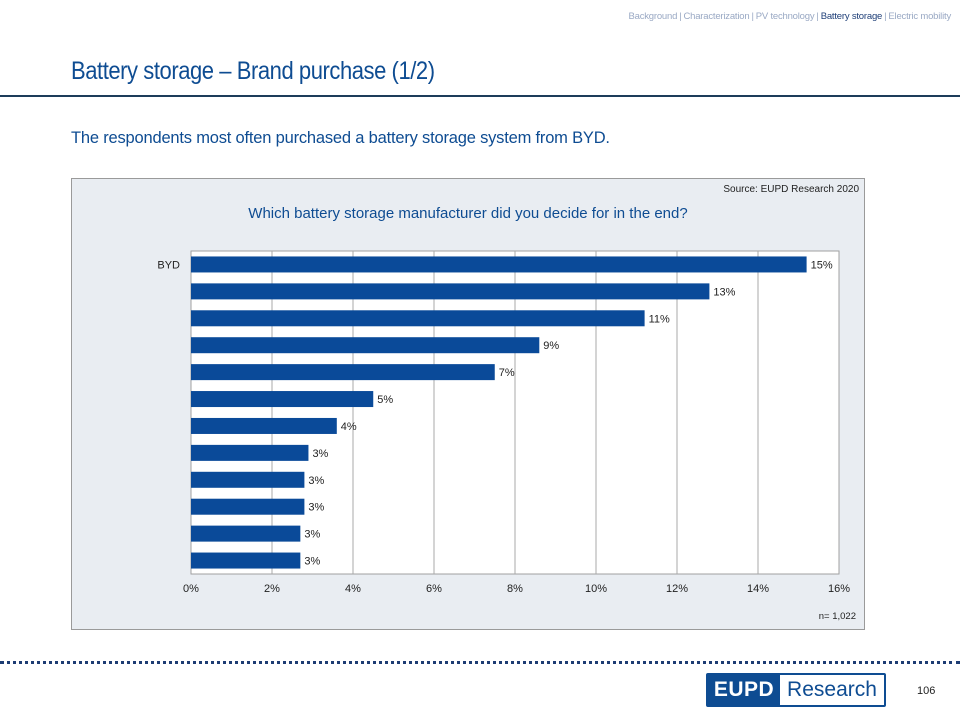 This screenshot has height=720, width=960. What do you see at coordinates (551, 346) in the screenshot?
I see `data-label: 9%` at bounding box center [551, 346].